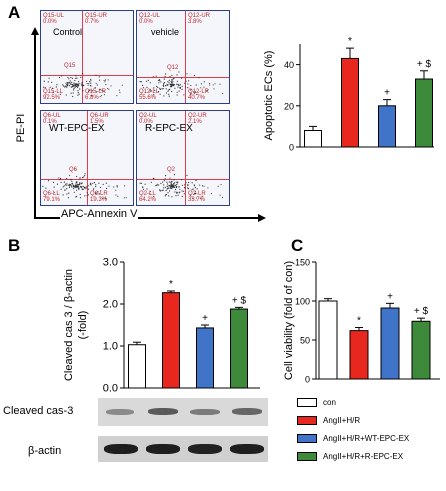  What do you see at coordinates (390, 296) in the screenshot?
I see `significance-marker: +` at bounding box center [390, 296].